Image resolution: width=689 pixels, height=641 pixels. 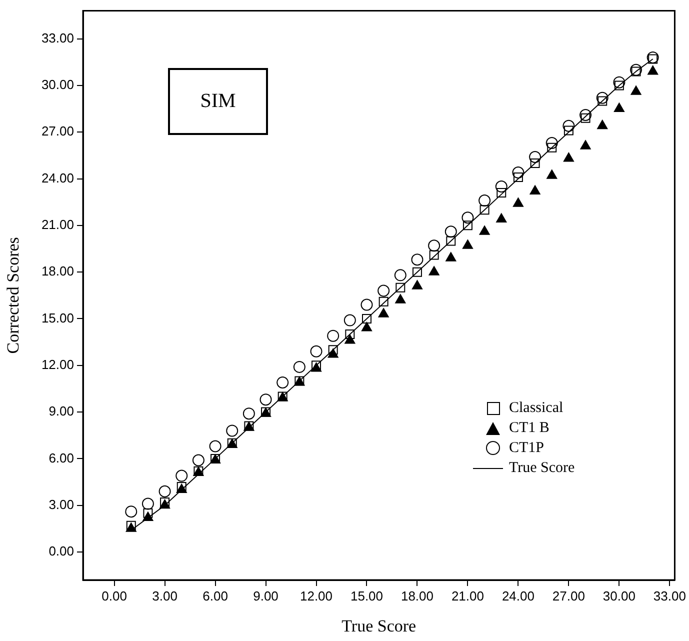 What do you see at coordinates (57, 364) in the screenshot?
I see `y-tick-label: 12.00` at bounding box center [57, 364].